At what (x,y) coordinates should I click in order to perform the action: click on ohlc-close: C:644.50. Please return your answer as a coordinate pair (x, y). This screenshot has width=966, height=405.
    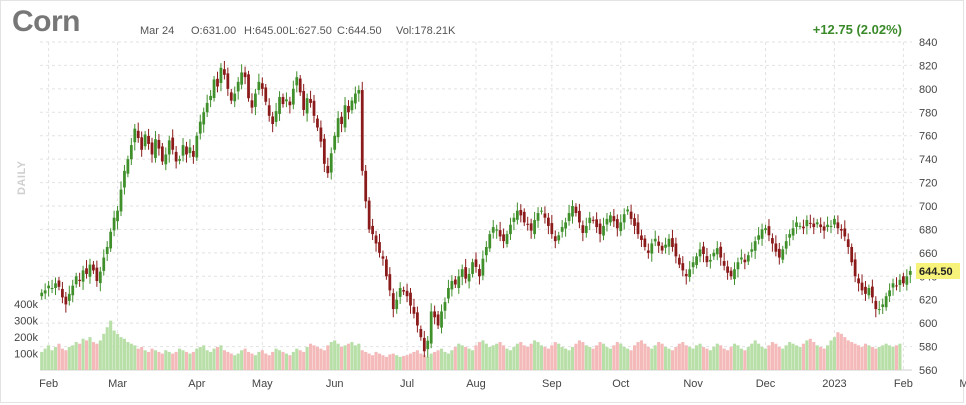
    Looking at the image, I should click on (359, 31).